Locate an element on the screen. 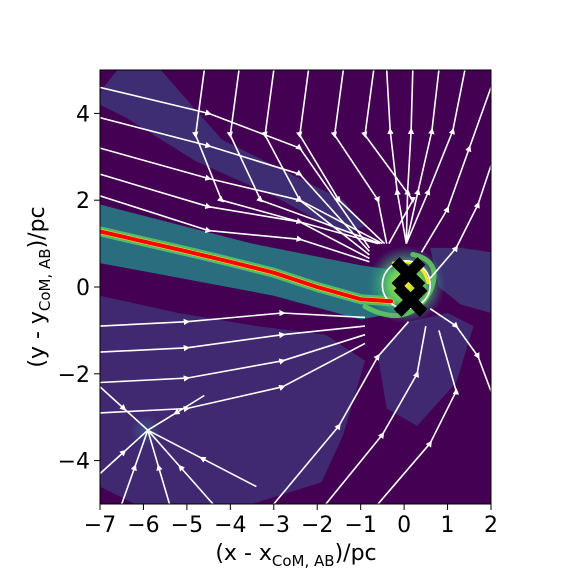 This screenshot has height=576, width=576. x-tick-label: −2 is located at coordinates (317, 525).